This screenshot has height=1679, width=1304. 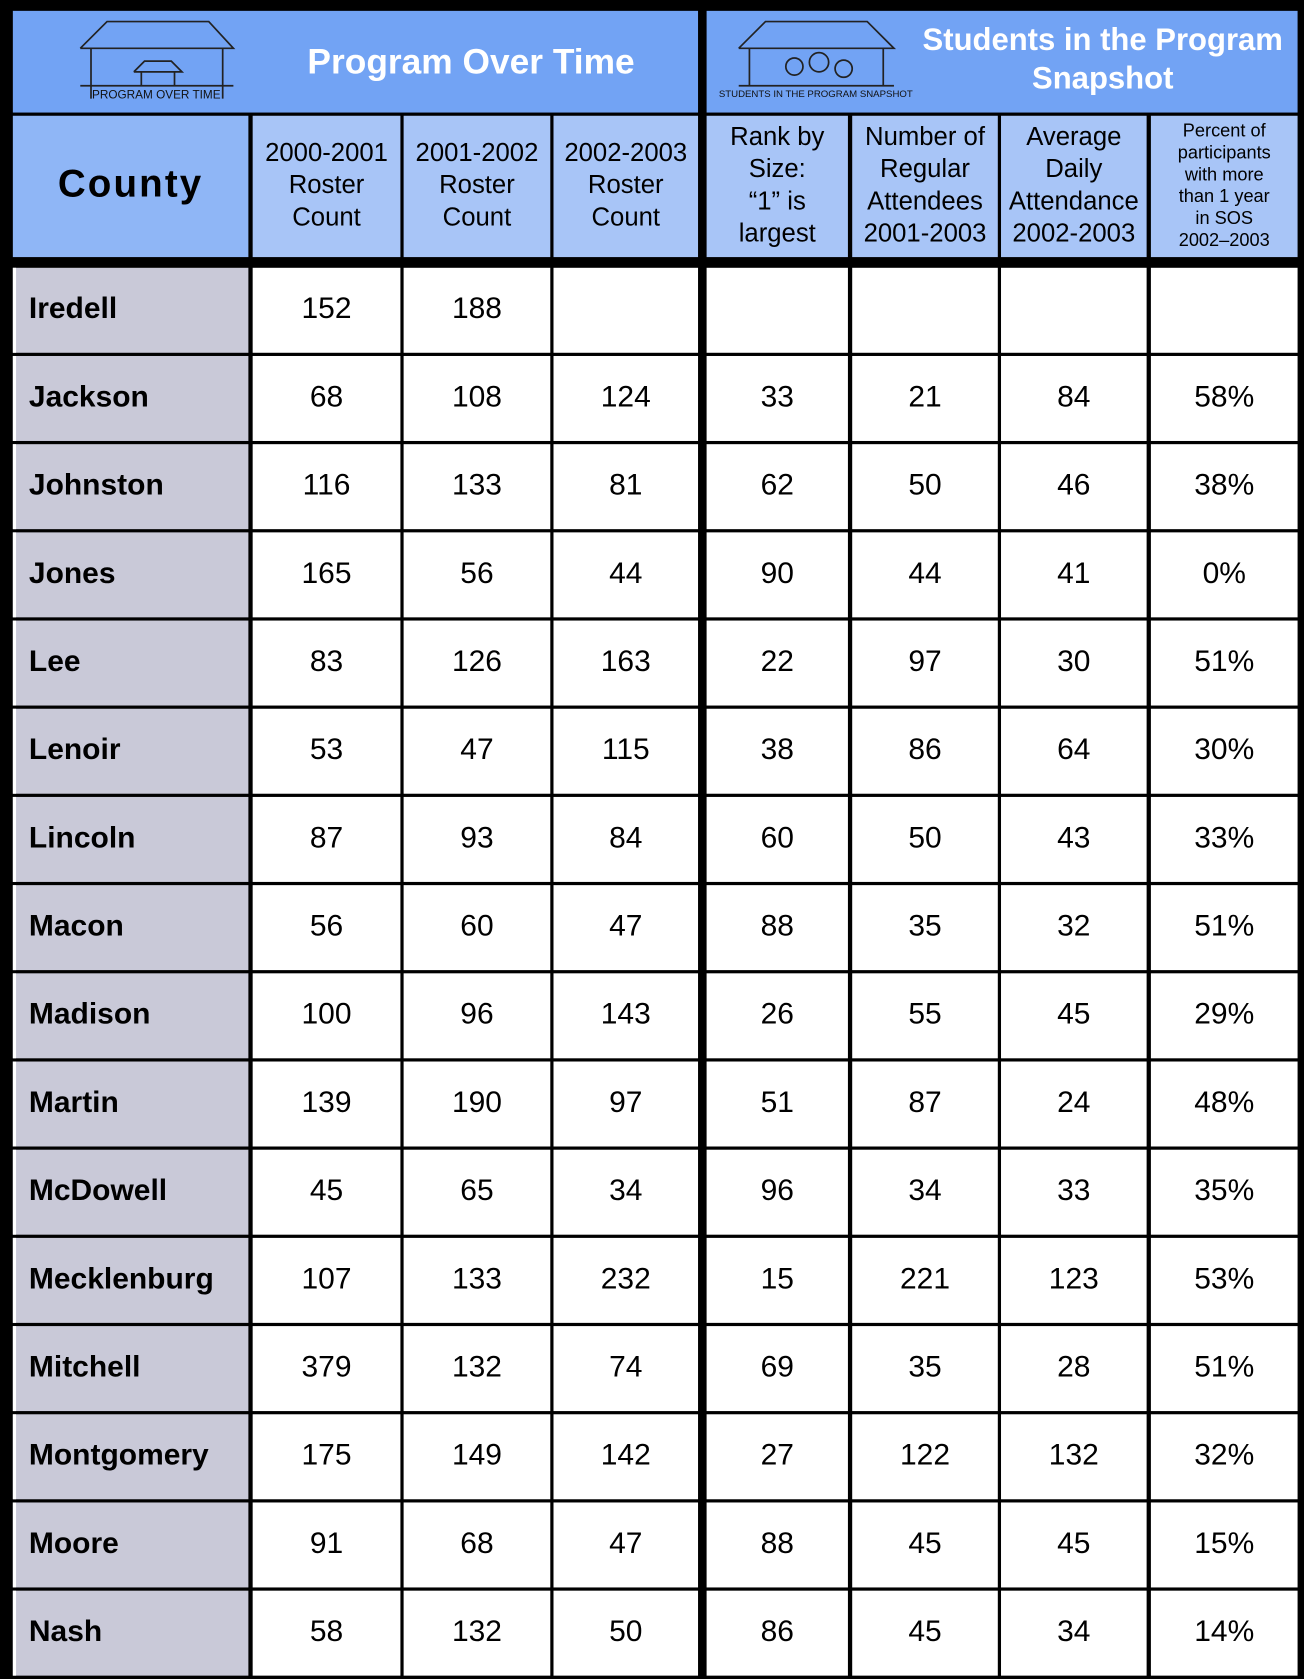 I want to click on cell-value: 46, so click(x=1073, y=485).